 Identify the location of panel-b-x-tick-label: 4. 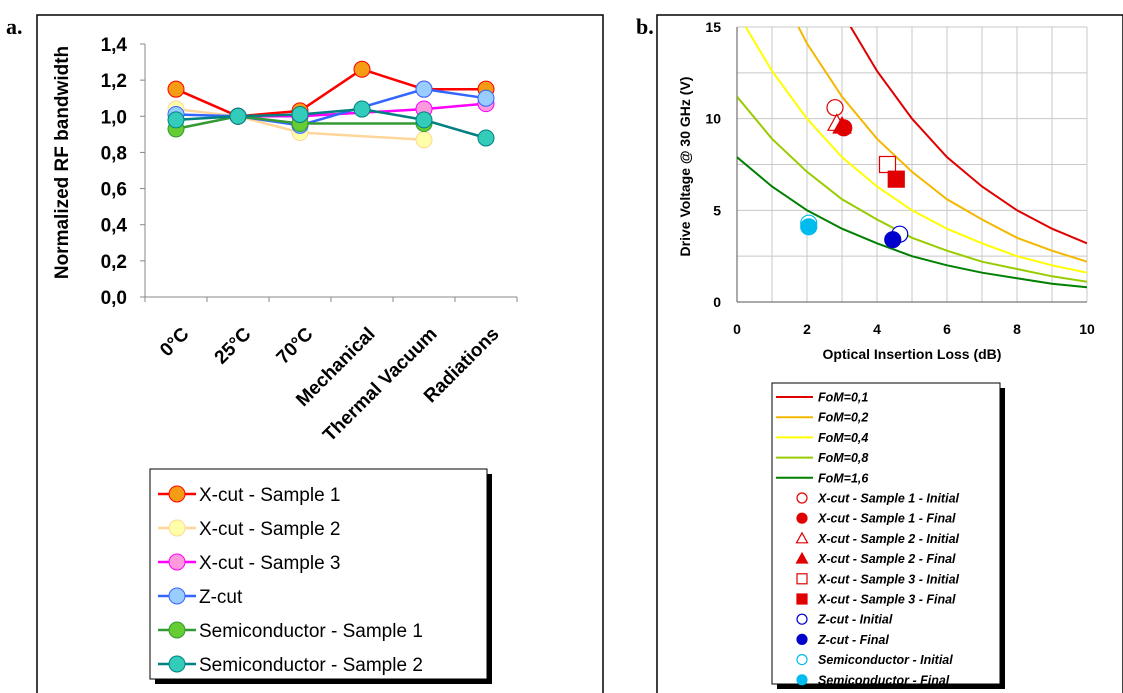
(877, 329).